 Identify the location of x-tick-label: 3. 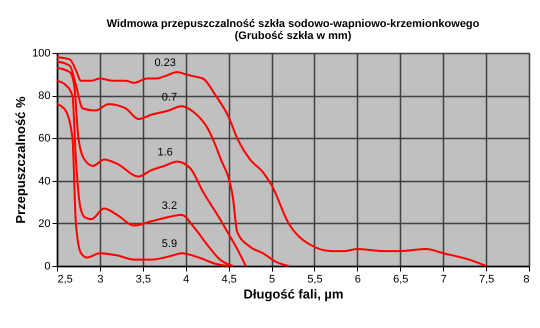
(100, 280).